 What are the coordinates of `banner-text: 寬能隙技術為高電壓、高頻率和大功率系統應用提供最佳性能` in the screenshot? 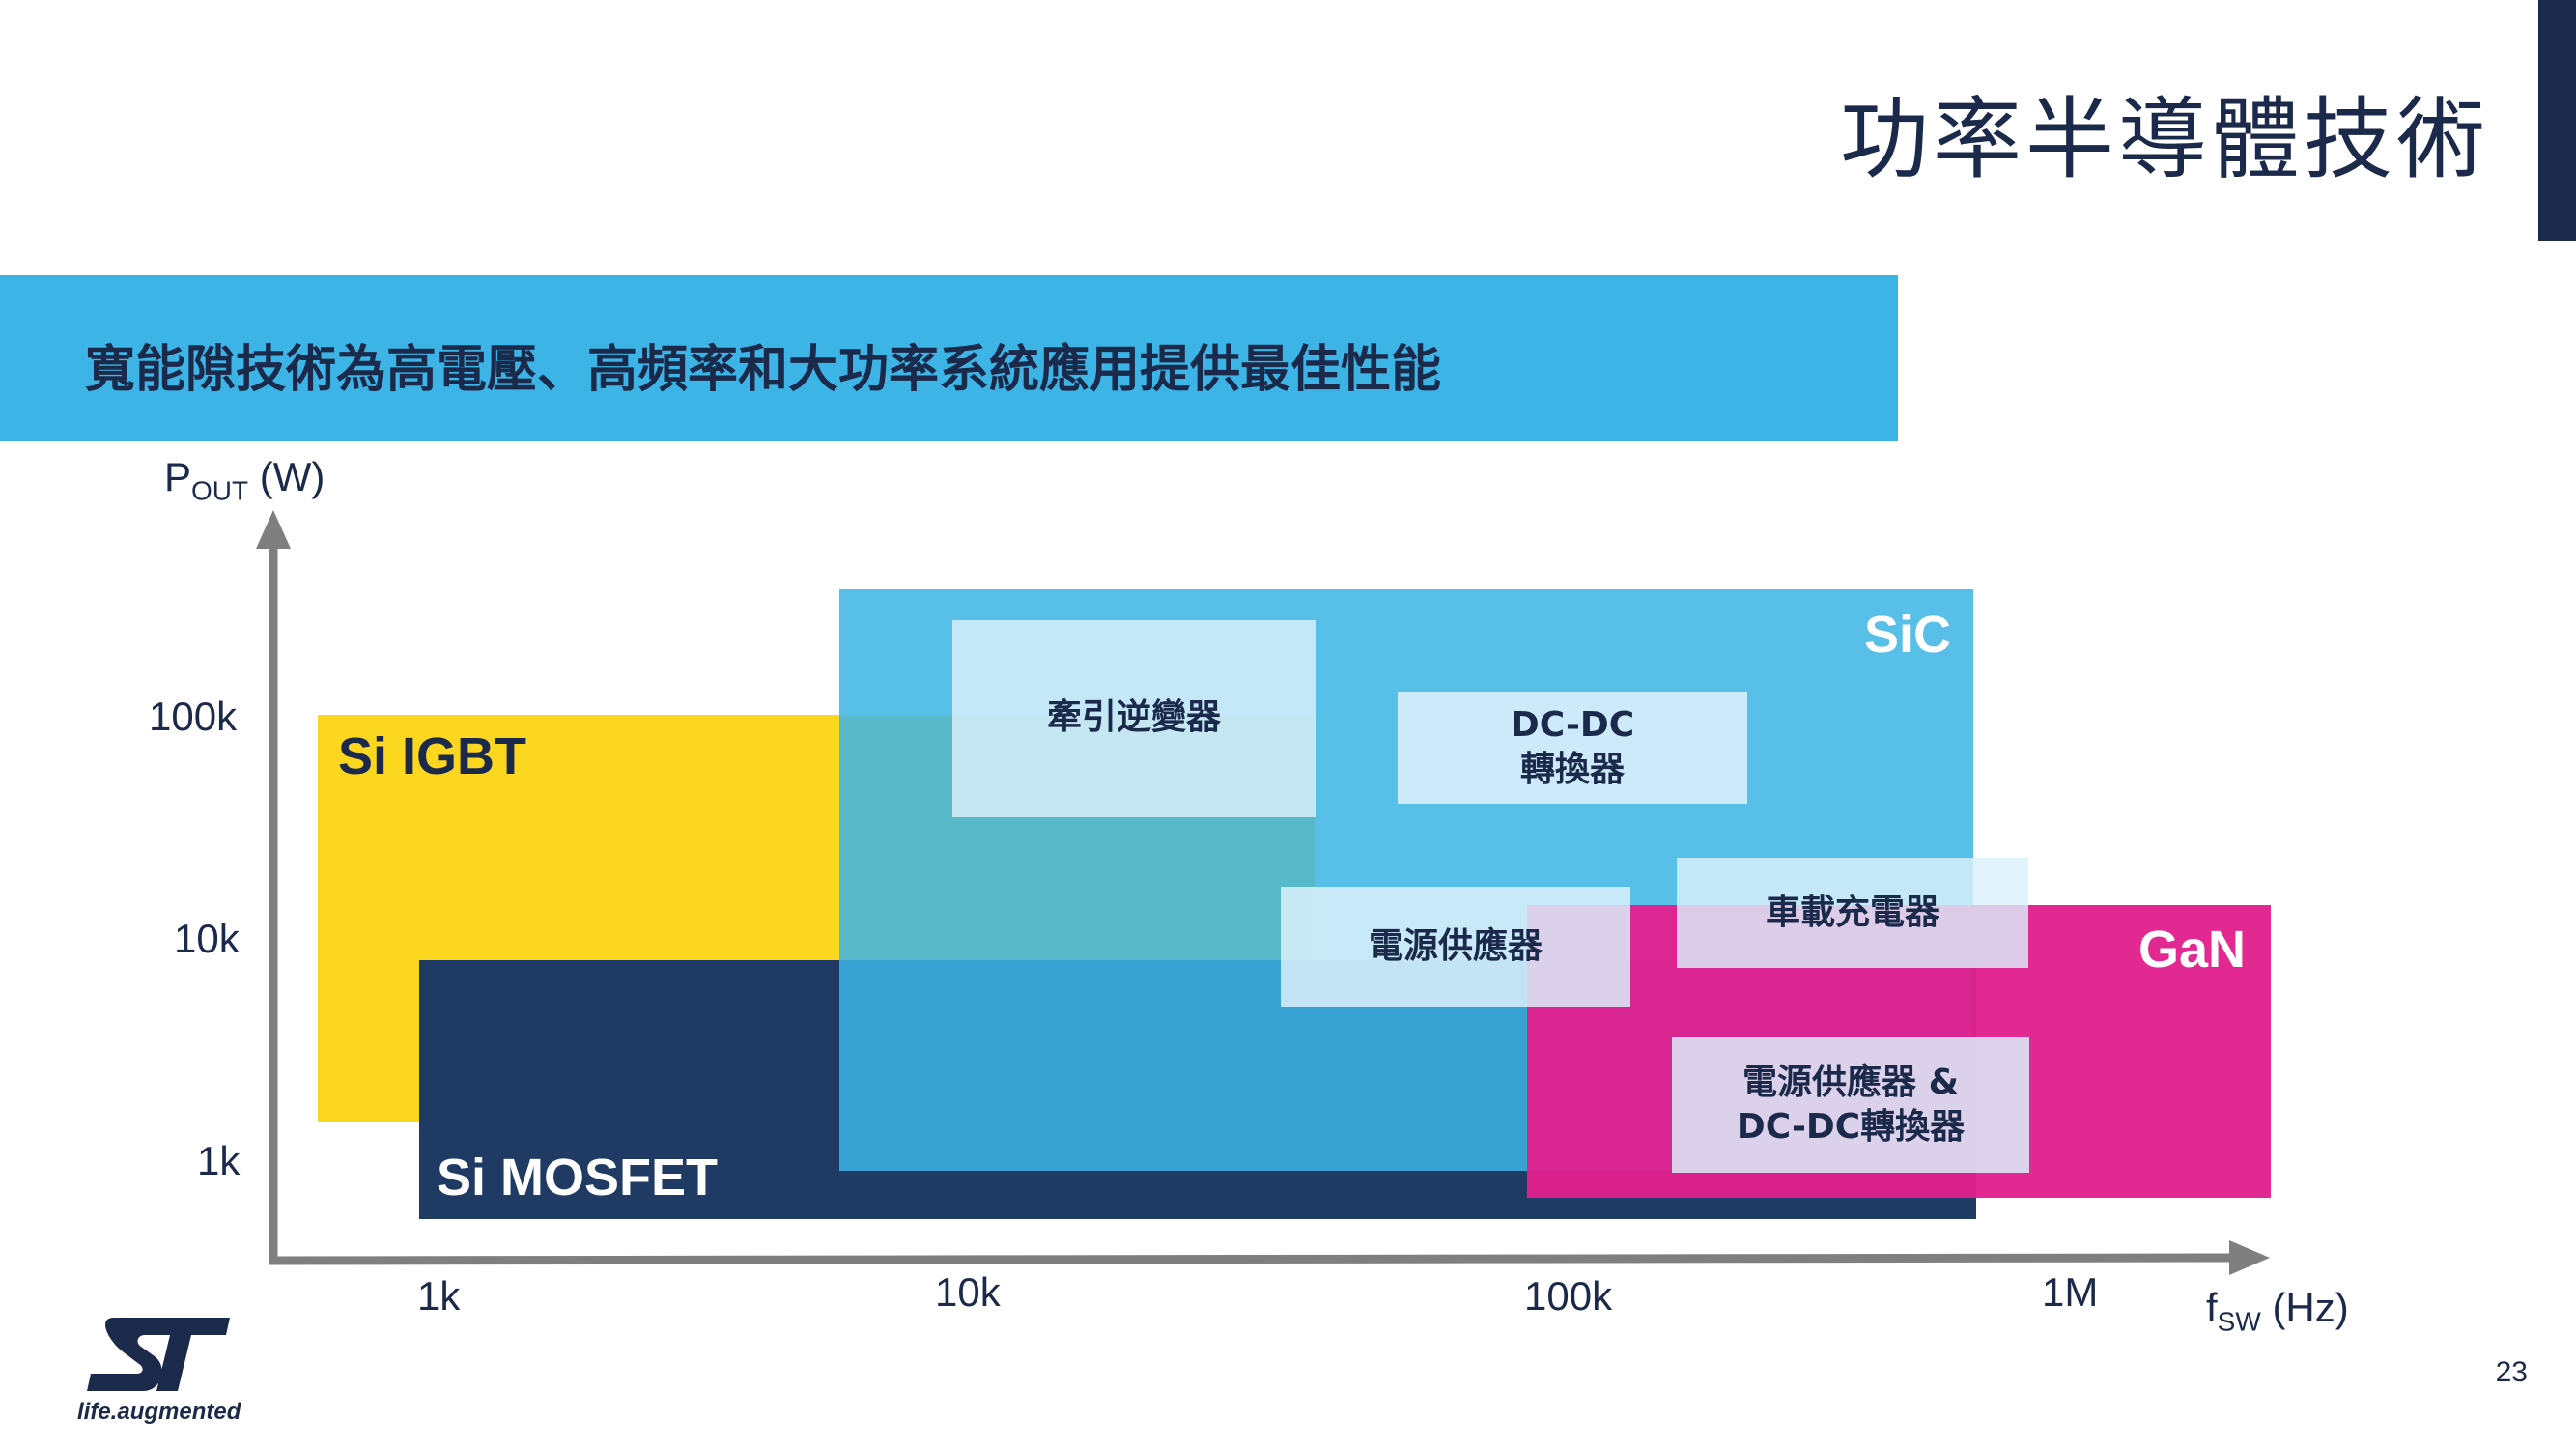 It's located at (763, 370).